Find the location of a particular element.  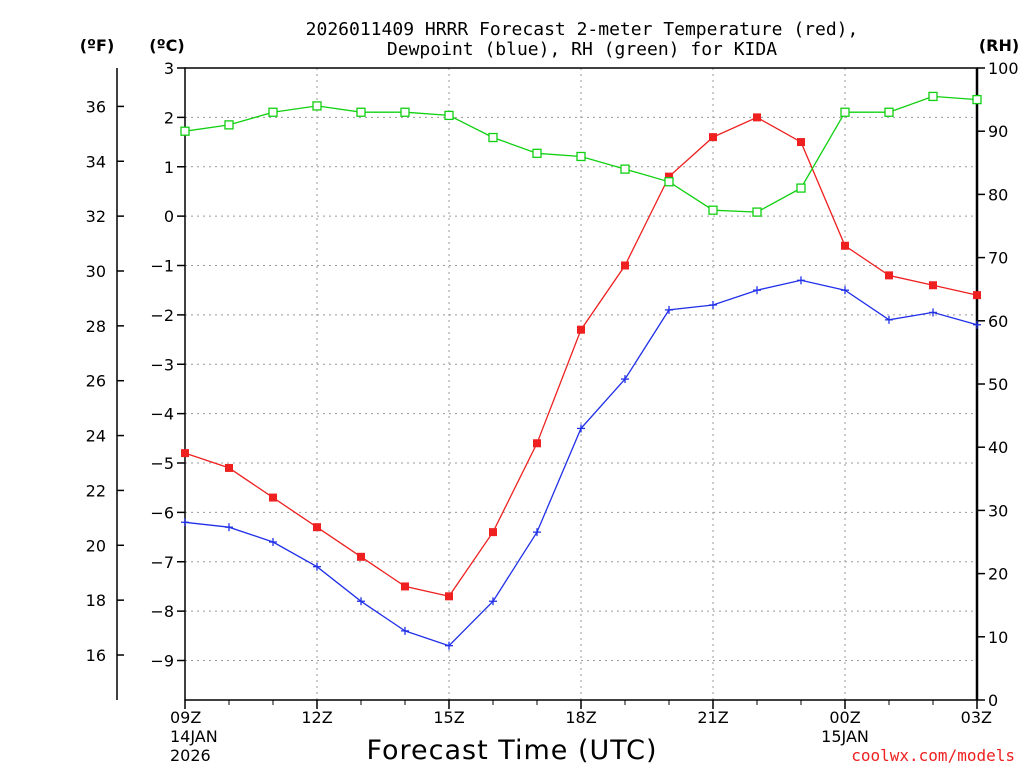

celsius-unit-label: (ºC) is located at coordinates (166, 45).